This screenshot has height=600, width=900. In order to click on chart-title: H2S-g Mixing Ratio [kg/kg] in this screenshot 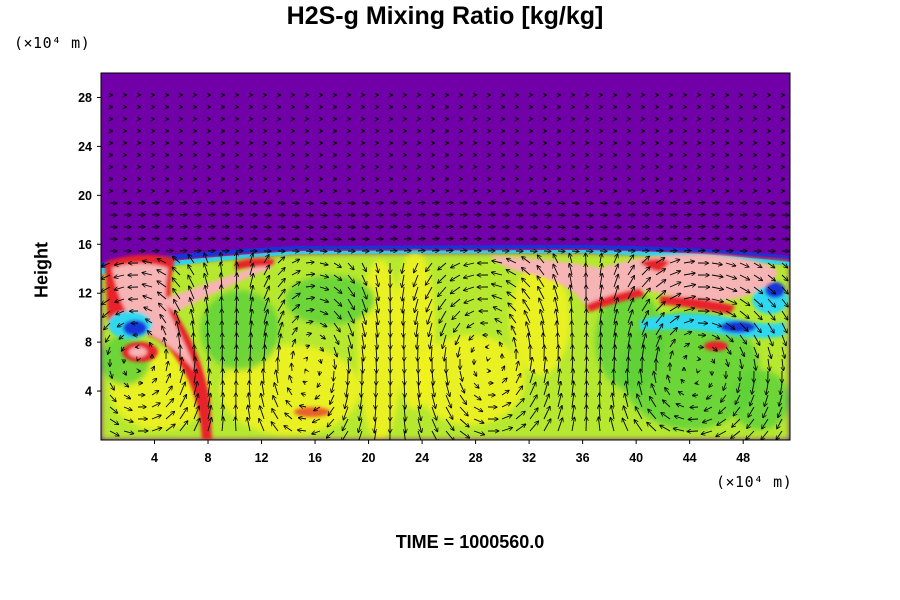, I will do `click(445, 16)`.